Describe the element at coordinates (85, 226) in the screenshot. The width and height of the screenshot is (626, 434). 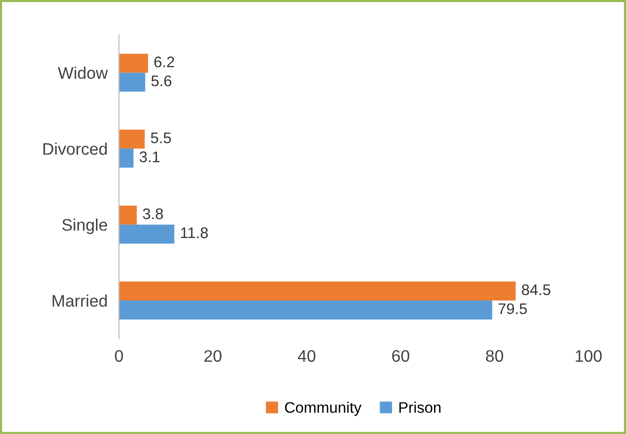
I see `y-tick-label: Single` at that location.